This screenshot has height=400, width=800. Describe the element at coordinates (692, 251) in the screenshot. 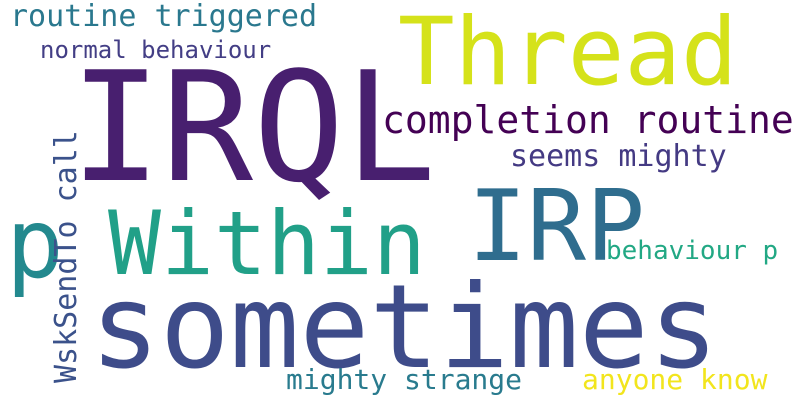

I see `word-behaviour-p: behaviour p` at that location.